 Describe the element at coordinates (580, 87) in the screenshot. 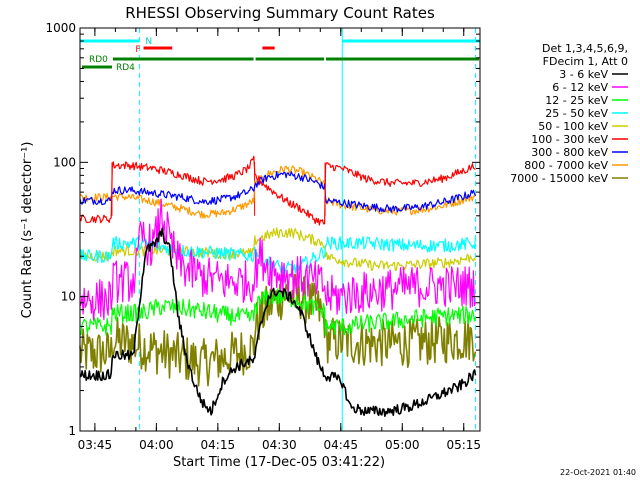

I see `legend-entry-label: 6 - 12 keV` at that location.